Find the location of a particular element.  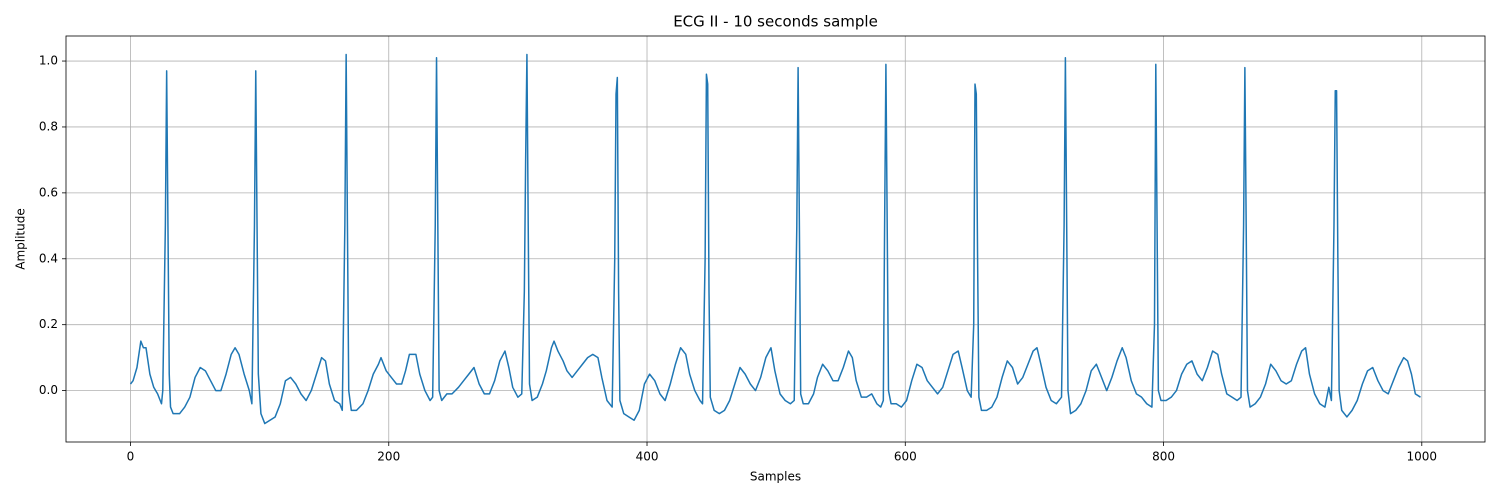

chart-title: ECG II - 10 seconds sample is located at coordinates (775, 22).